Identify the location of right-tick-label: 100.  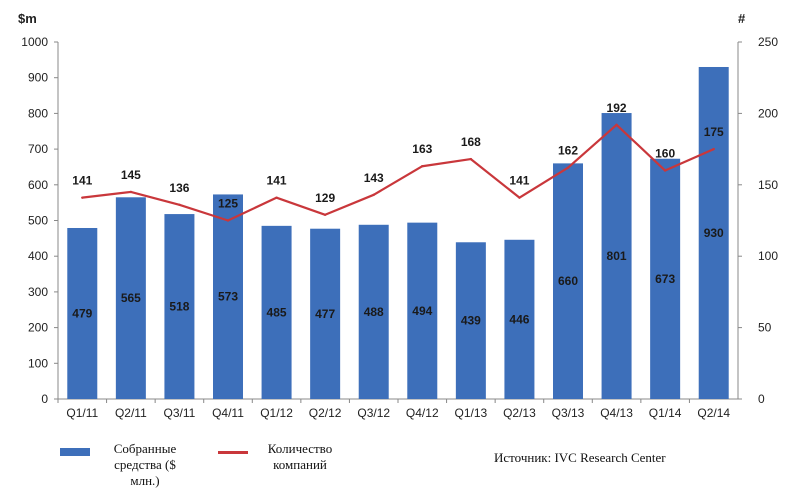
(768, 256).